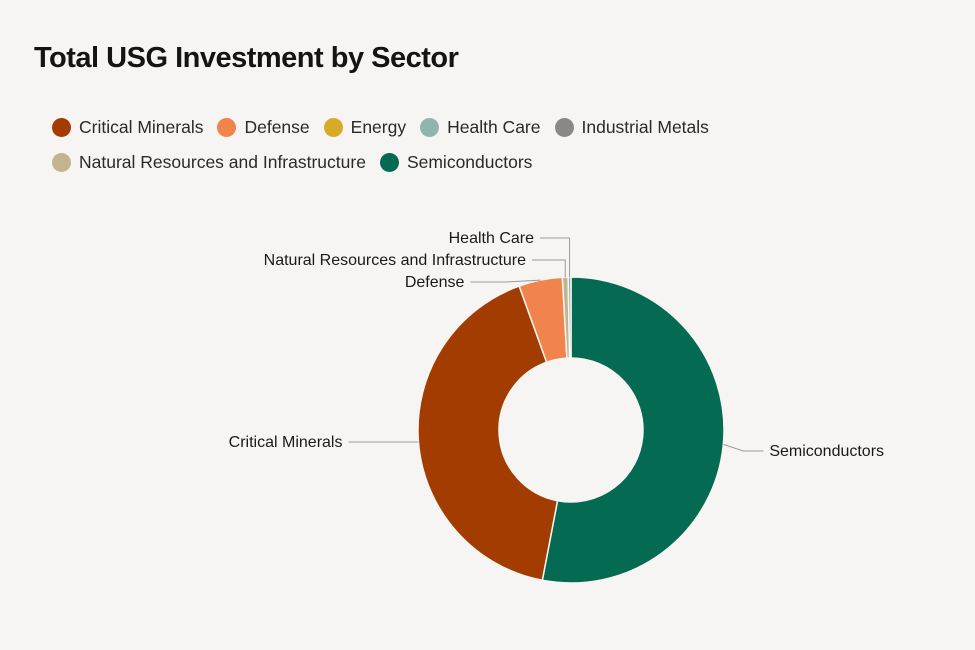  I want to click on legend-item-defense: Defense, so click(263, 127).